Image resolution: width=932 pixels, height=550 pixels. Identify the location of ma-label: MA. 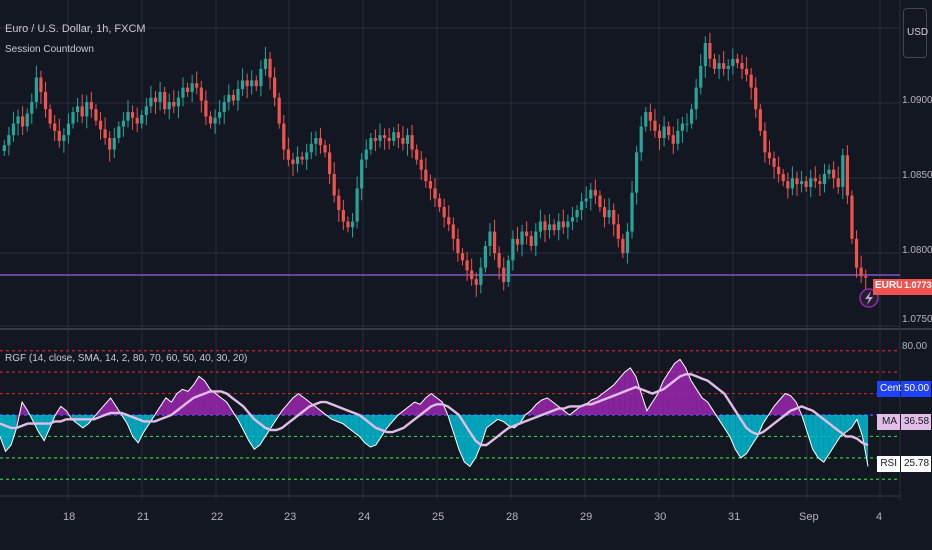
(888, 422).